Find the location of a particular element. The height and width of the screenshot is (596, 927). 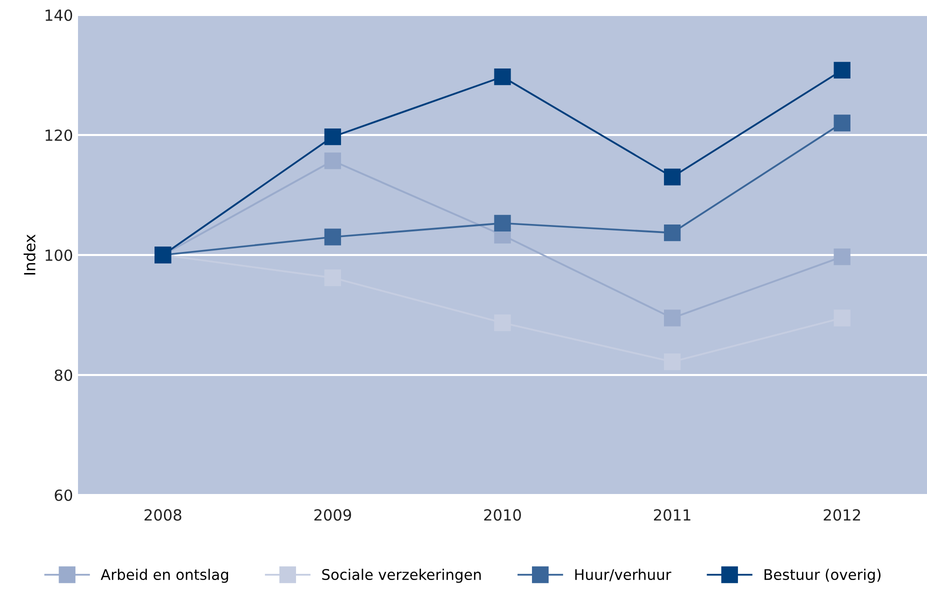

legend-label: Bestuur (overig) is located at coordinates (822, 575).